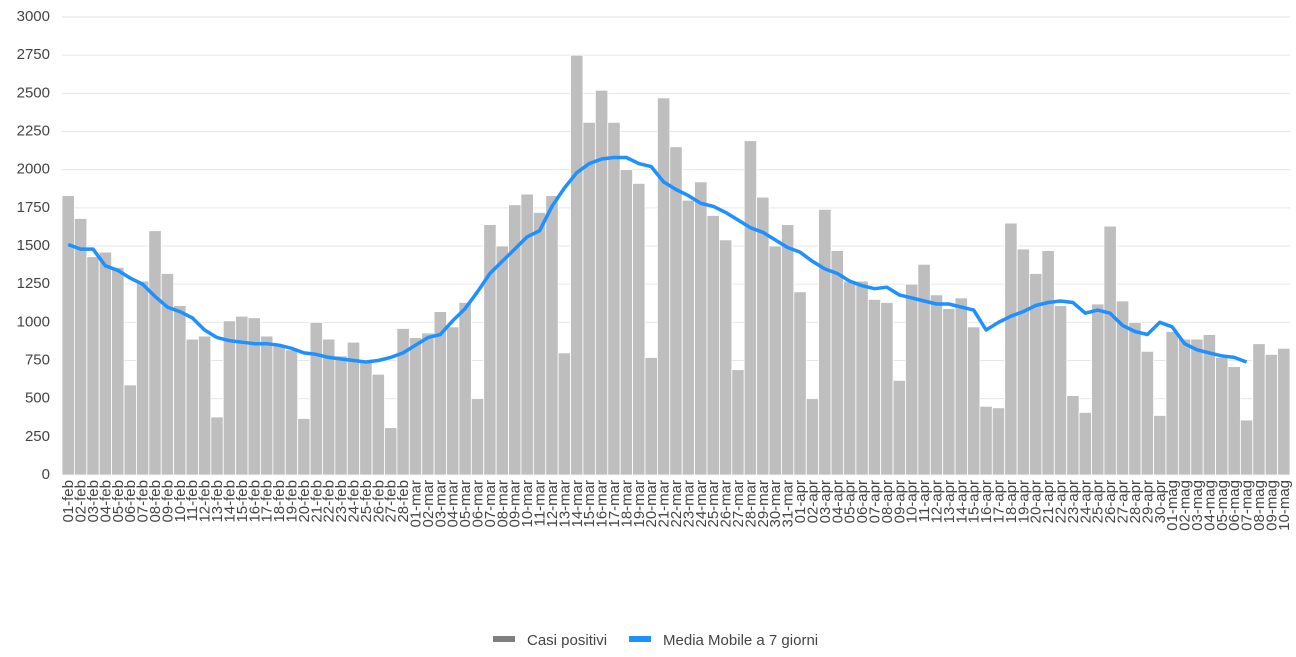  I want to click on x-tick-label: 14-apr, so click(961, 501).